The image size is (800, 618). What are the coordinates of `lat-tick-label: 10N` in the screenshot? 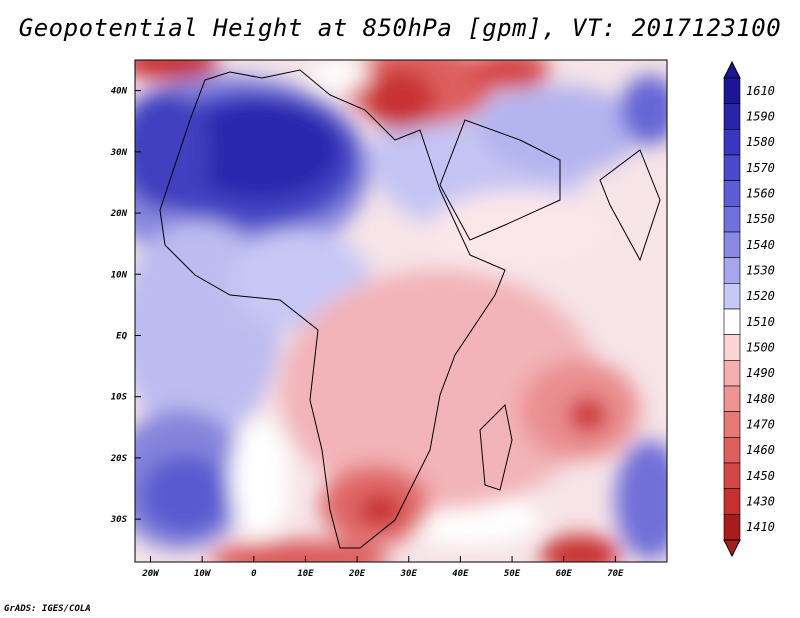 It's located at (119, 275).